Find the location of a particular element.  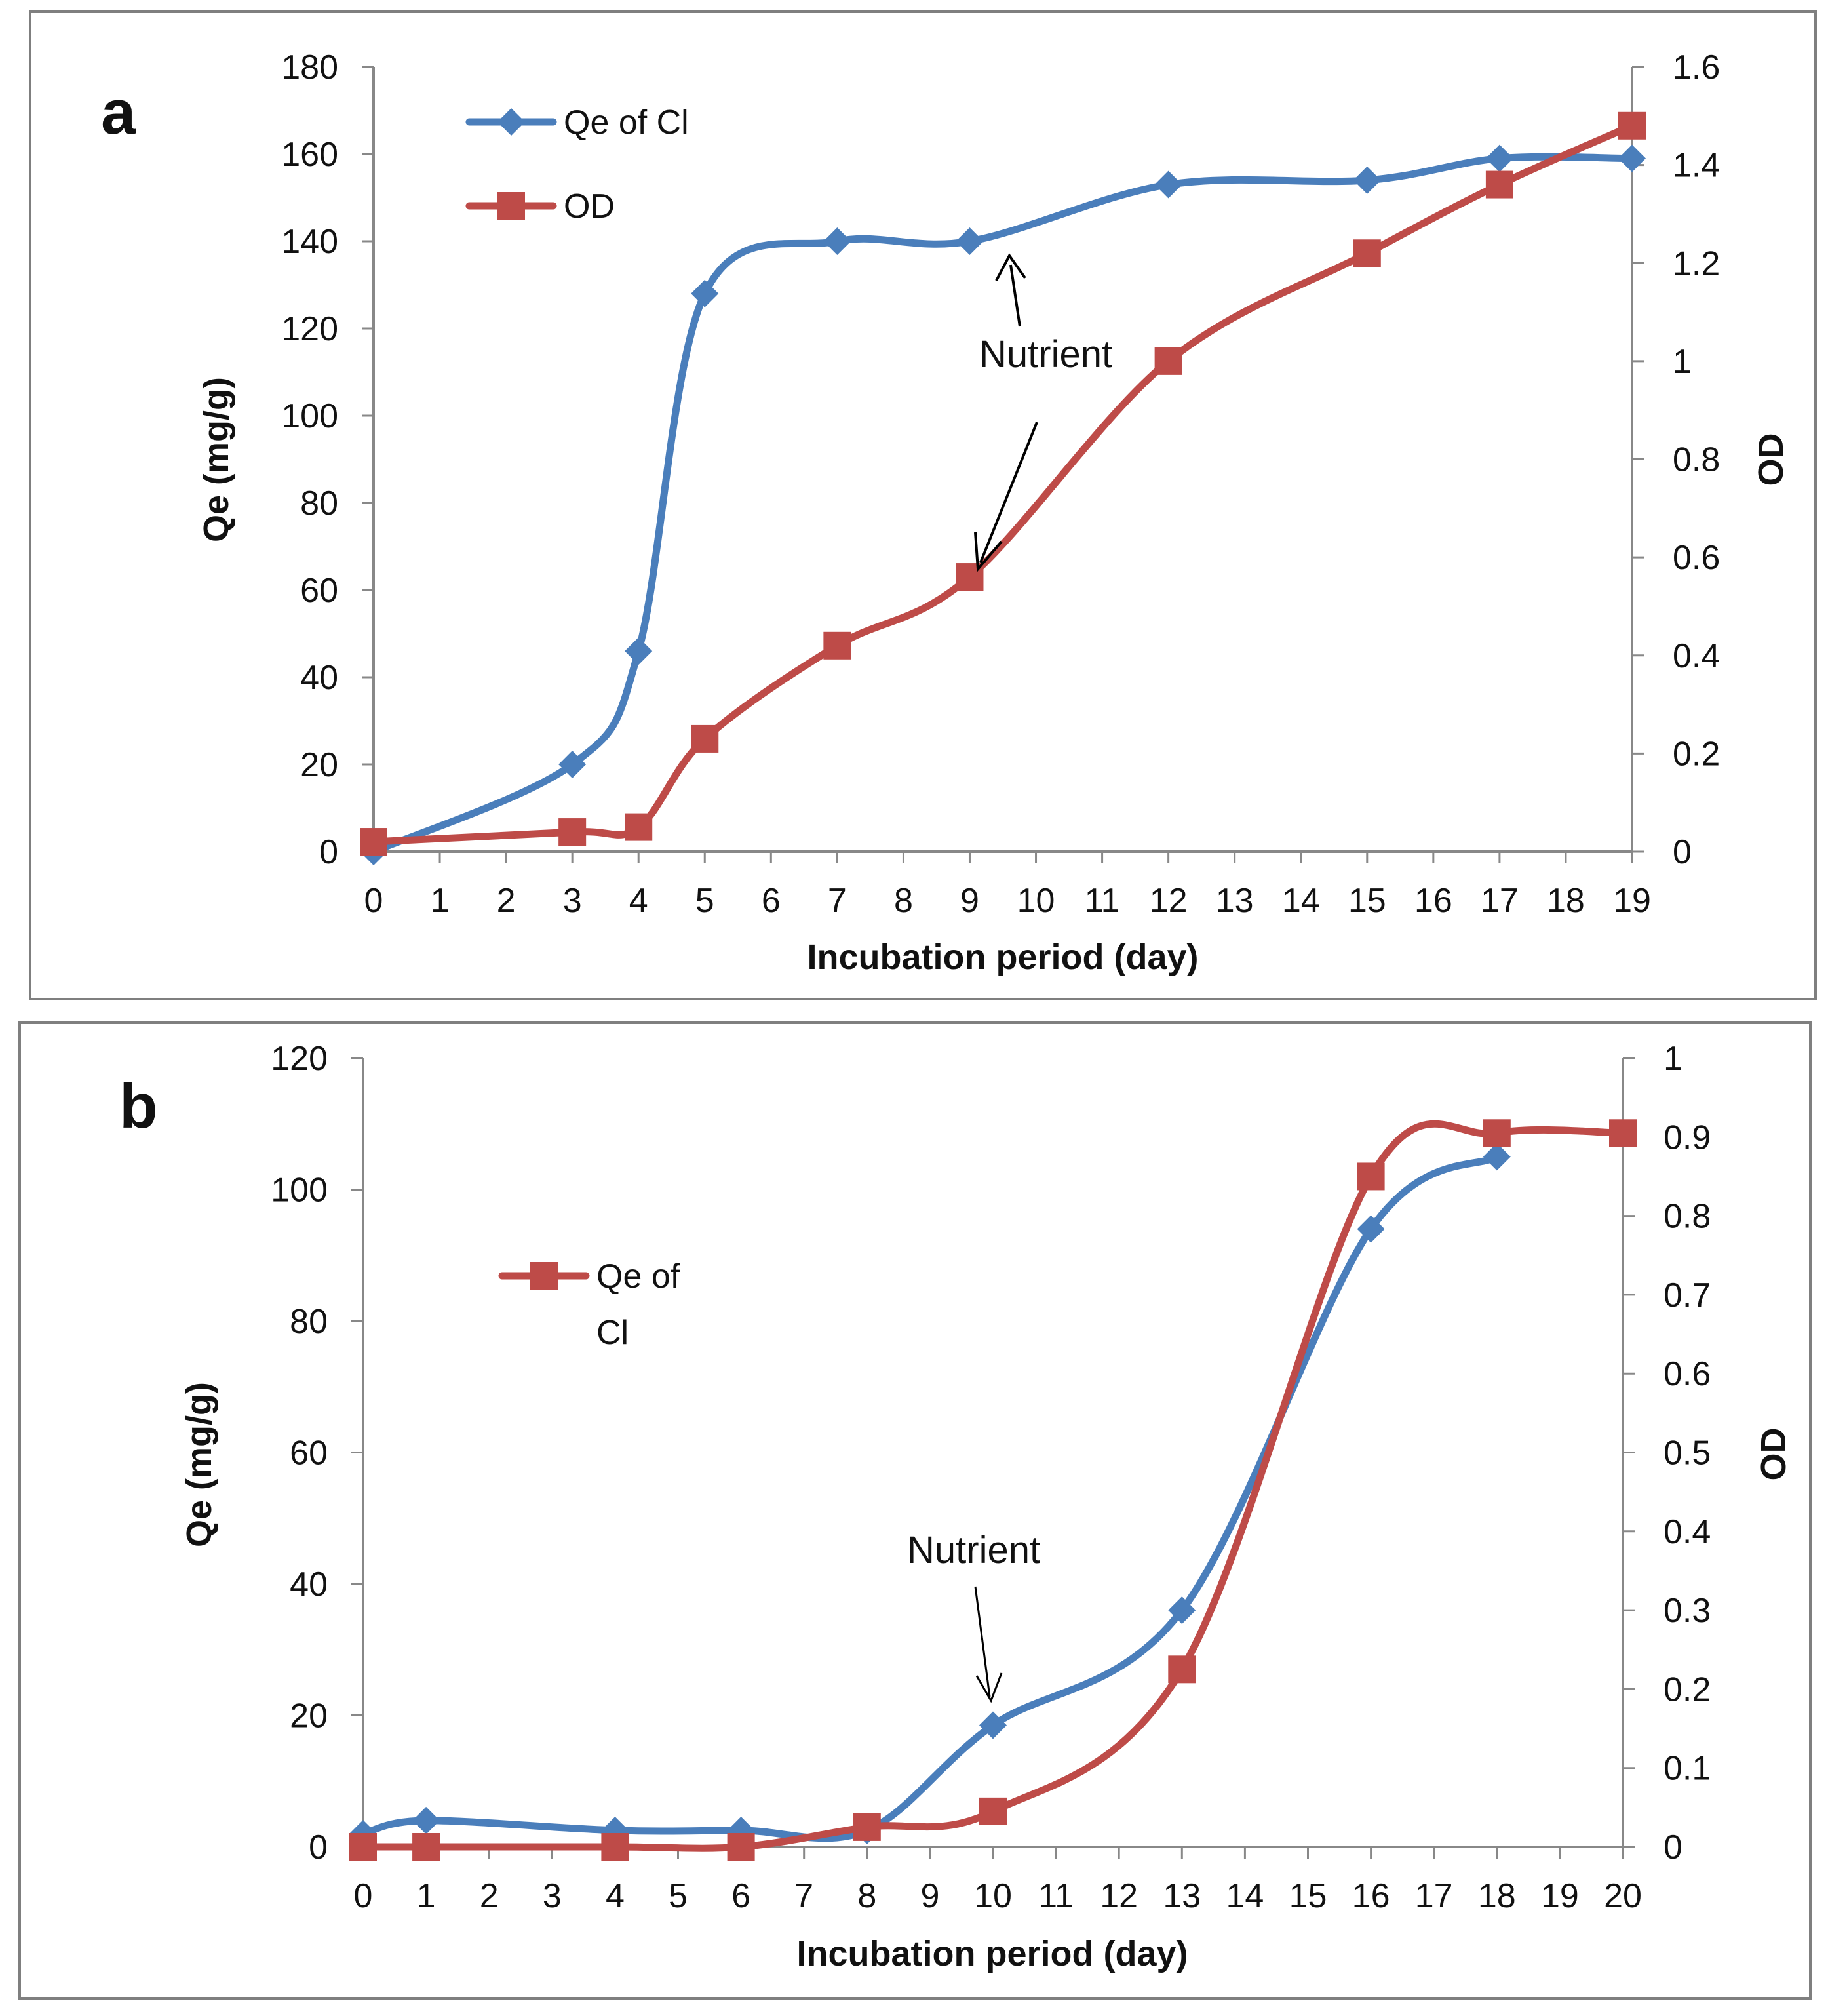

x-tick-label: 9 is located at coordinates (929, 1896).